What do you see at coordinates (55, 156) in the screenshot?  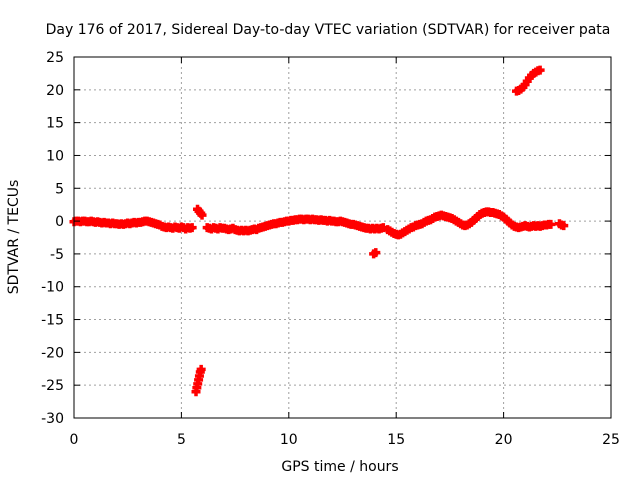 I see `y-tick-label: 10` at bounding box center [55, 156].